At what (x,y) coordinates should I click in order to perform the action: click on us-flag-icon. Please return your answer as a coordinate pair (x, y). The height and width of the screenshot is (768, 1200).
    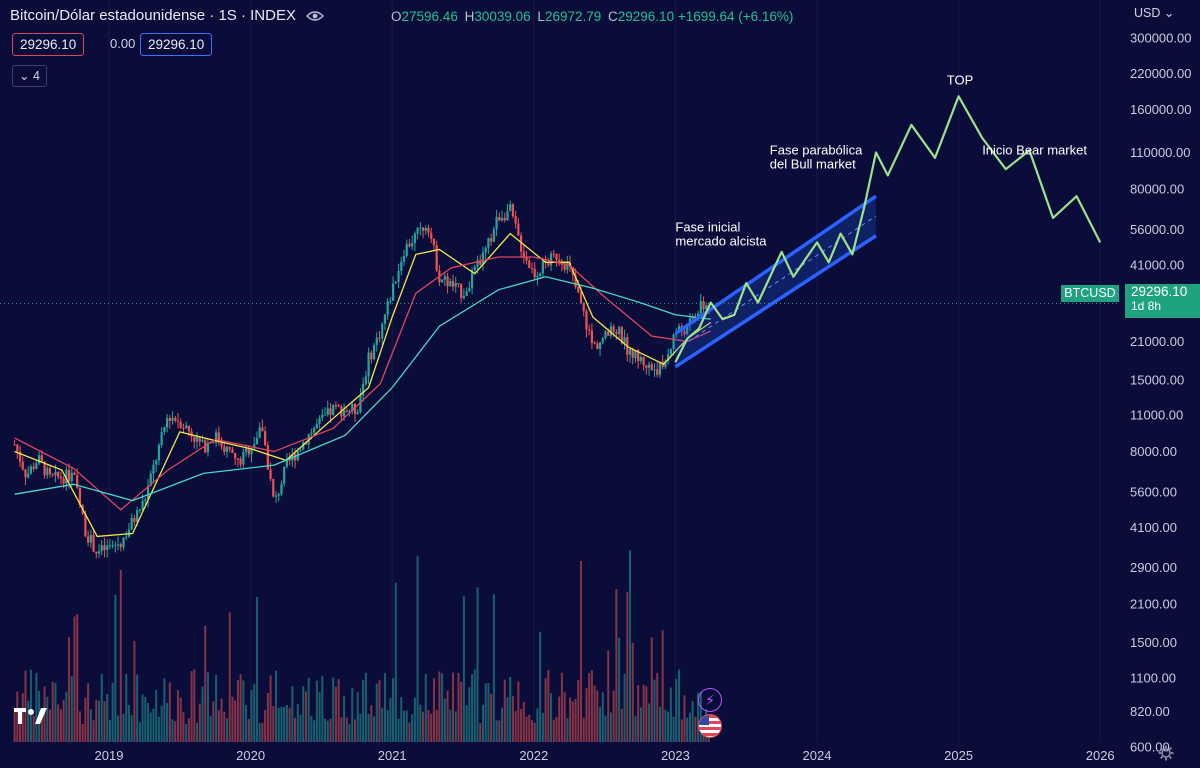
    Looking at the image, I should click on (710, 726).